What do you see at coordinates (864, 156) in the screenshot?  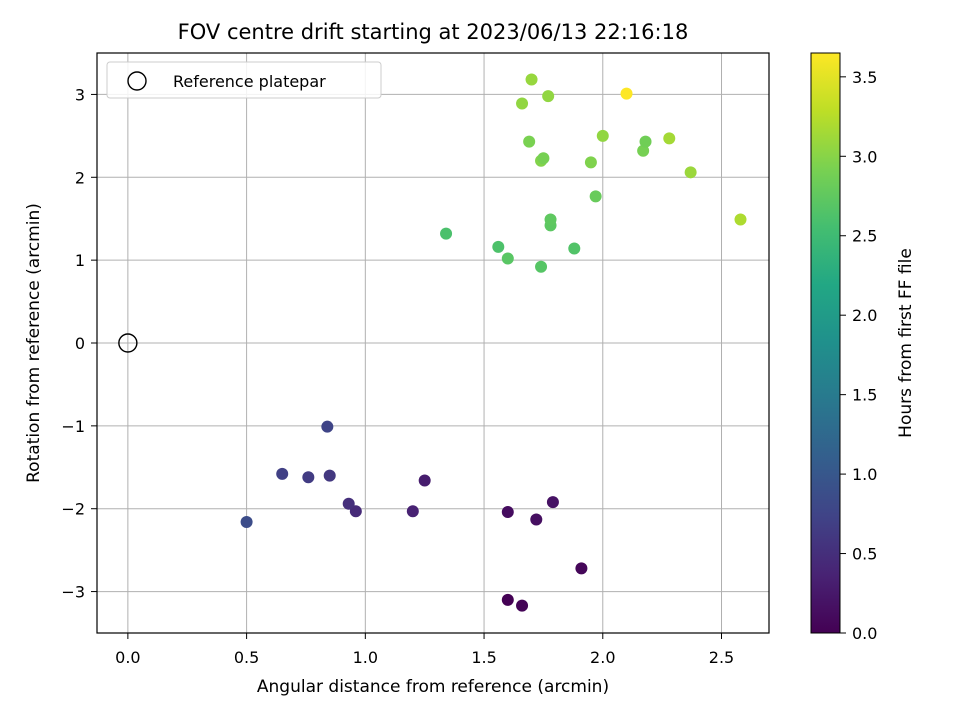 I see `colorbar-tick-label: 3.0` at bounding box center [864, 156].